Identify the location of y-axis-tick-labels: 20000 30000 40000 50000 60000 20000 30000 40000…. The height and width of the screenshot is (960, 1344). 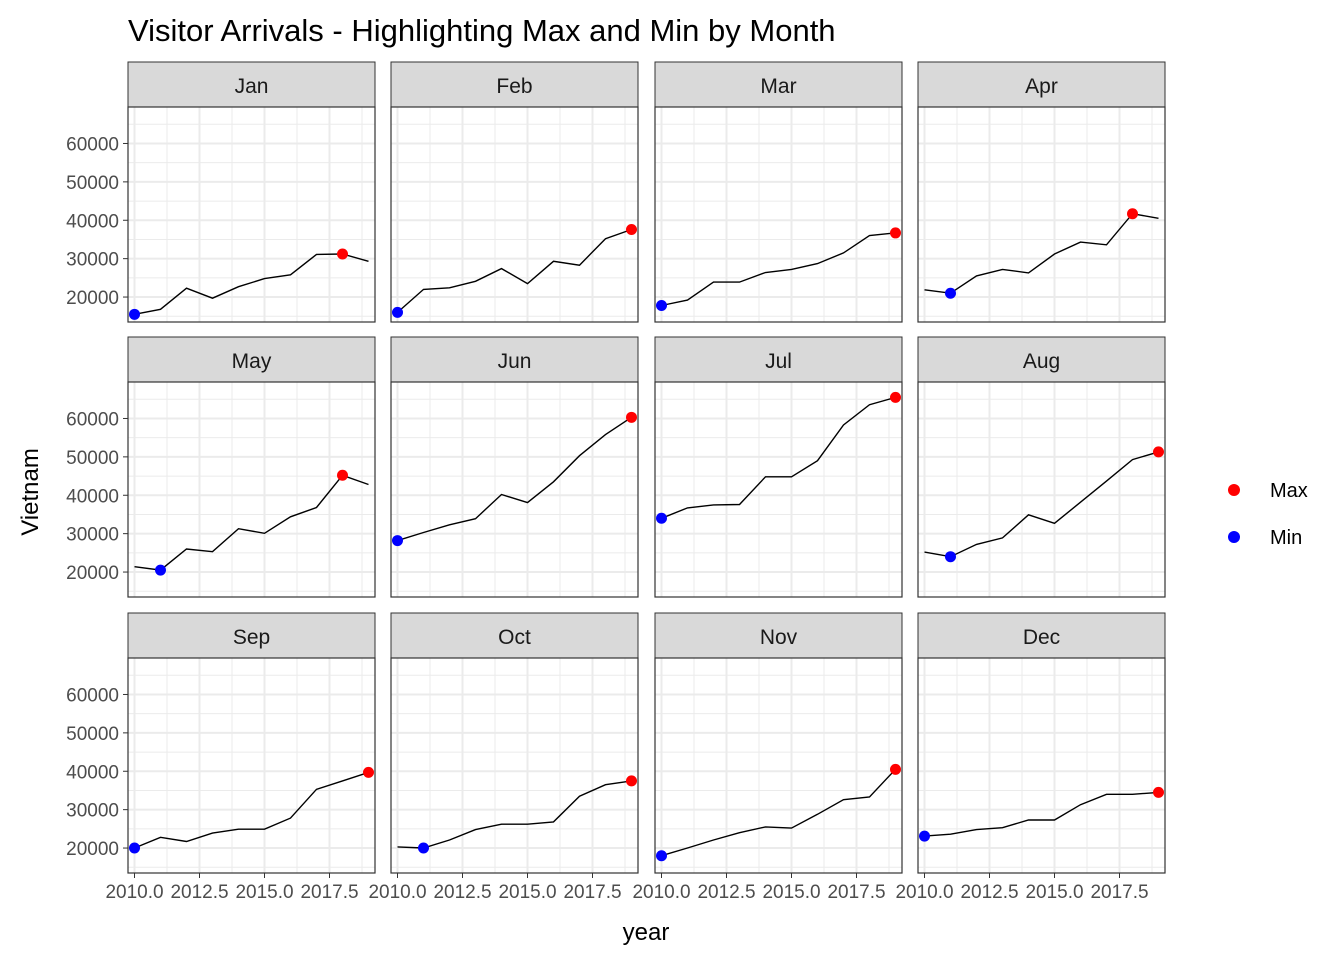
(97, 497).